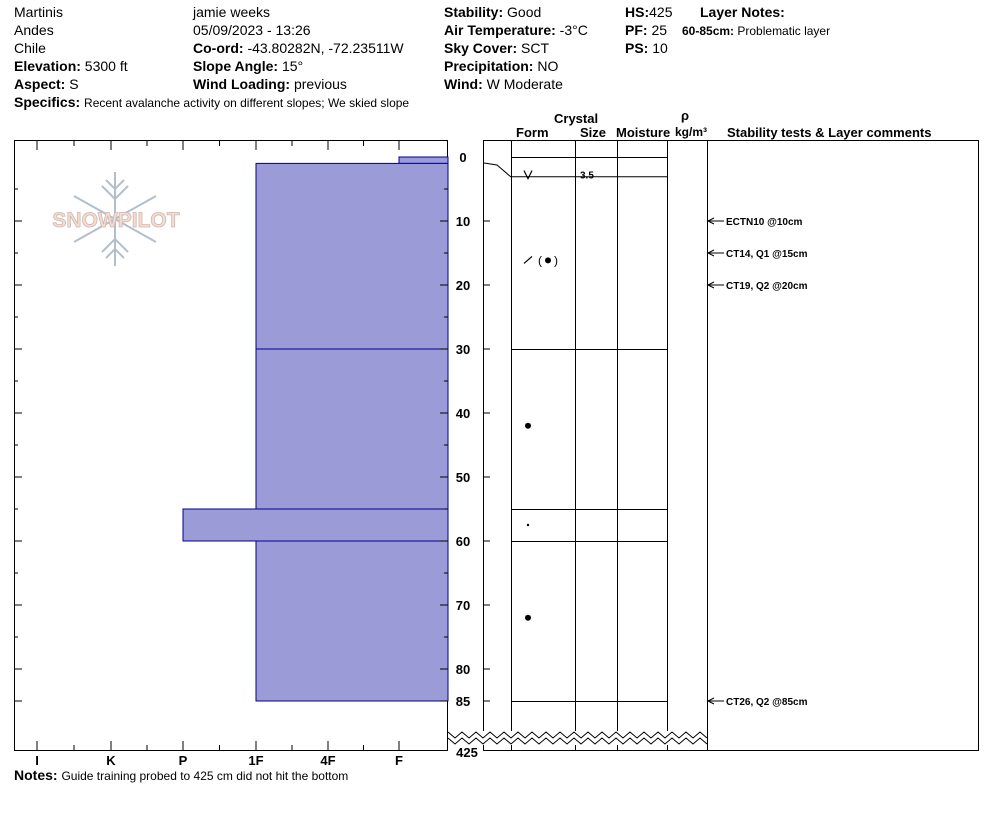 This screenshot has height=840, width=994. I want to click on location-country: Chile, so click(30, 48).